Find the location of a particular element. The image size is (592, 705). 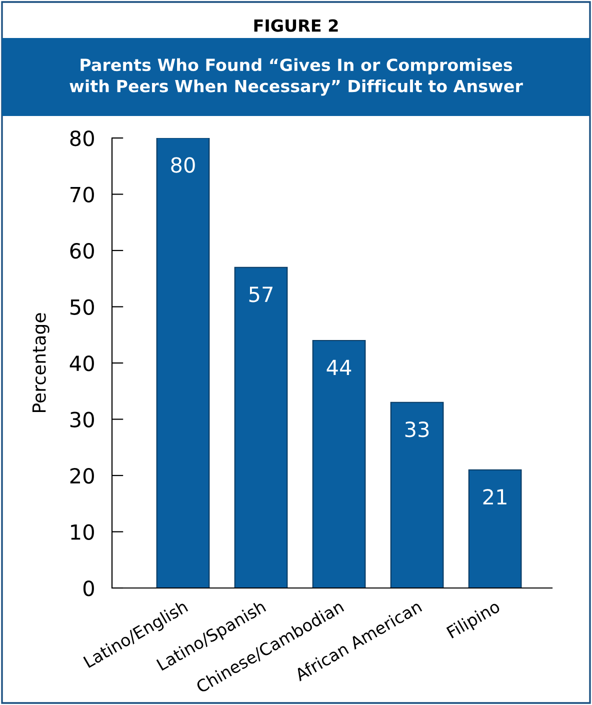

y-tick-label: 50 is located at coordinates (82, 307).